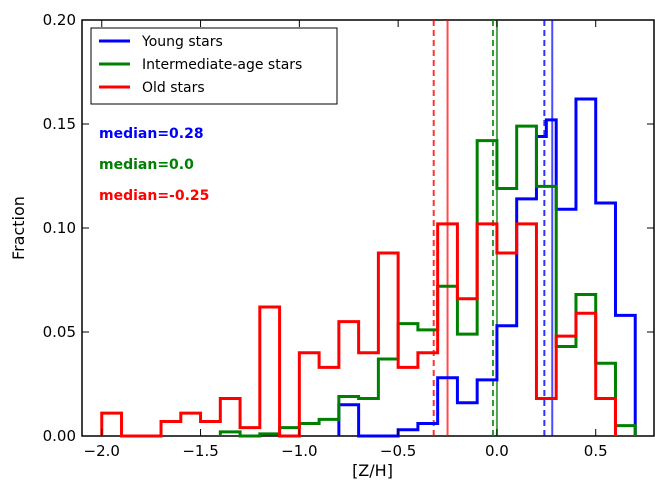  Describe the element at coordinates (18, 228) in the screenshot. I see `y-axis-label: Fraction` at that location.